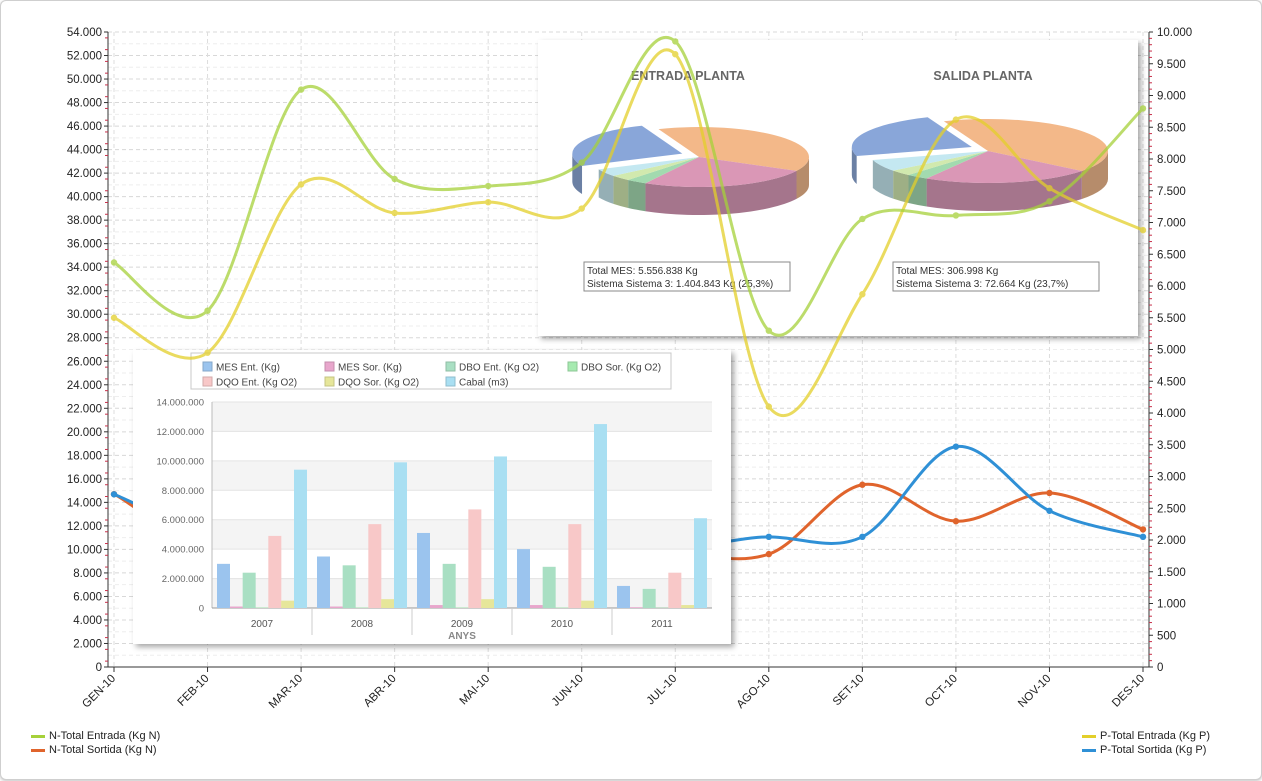 The height and width of the screenshot is (781, 1262). What do you see at coordinates (1171, 224) in the screenshot?
I see `tick-label: 7.000` at bounding box center [1171, 224].